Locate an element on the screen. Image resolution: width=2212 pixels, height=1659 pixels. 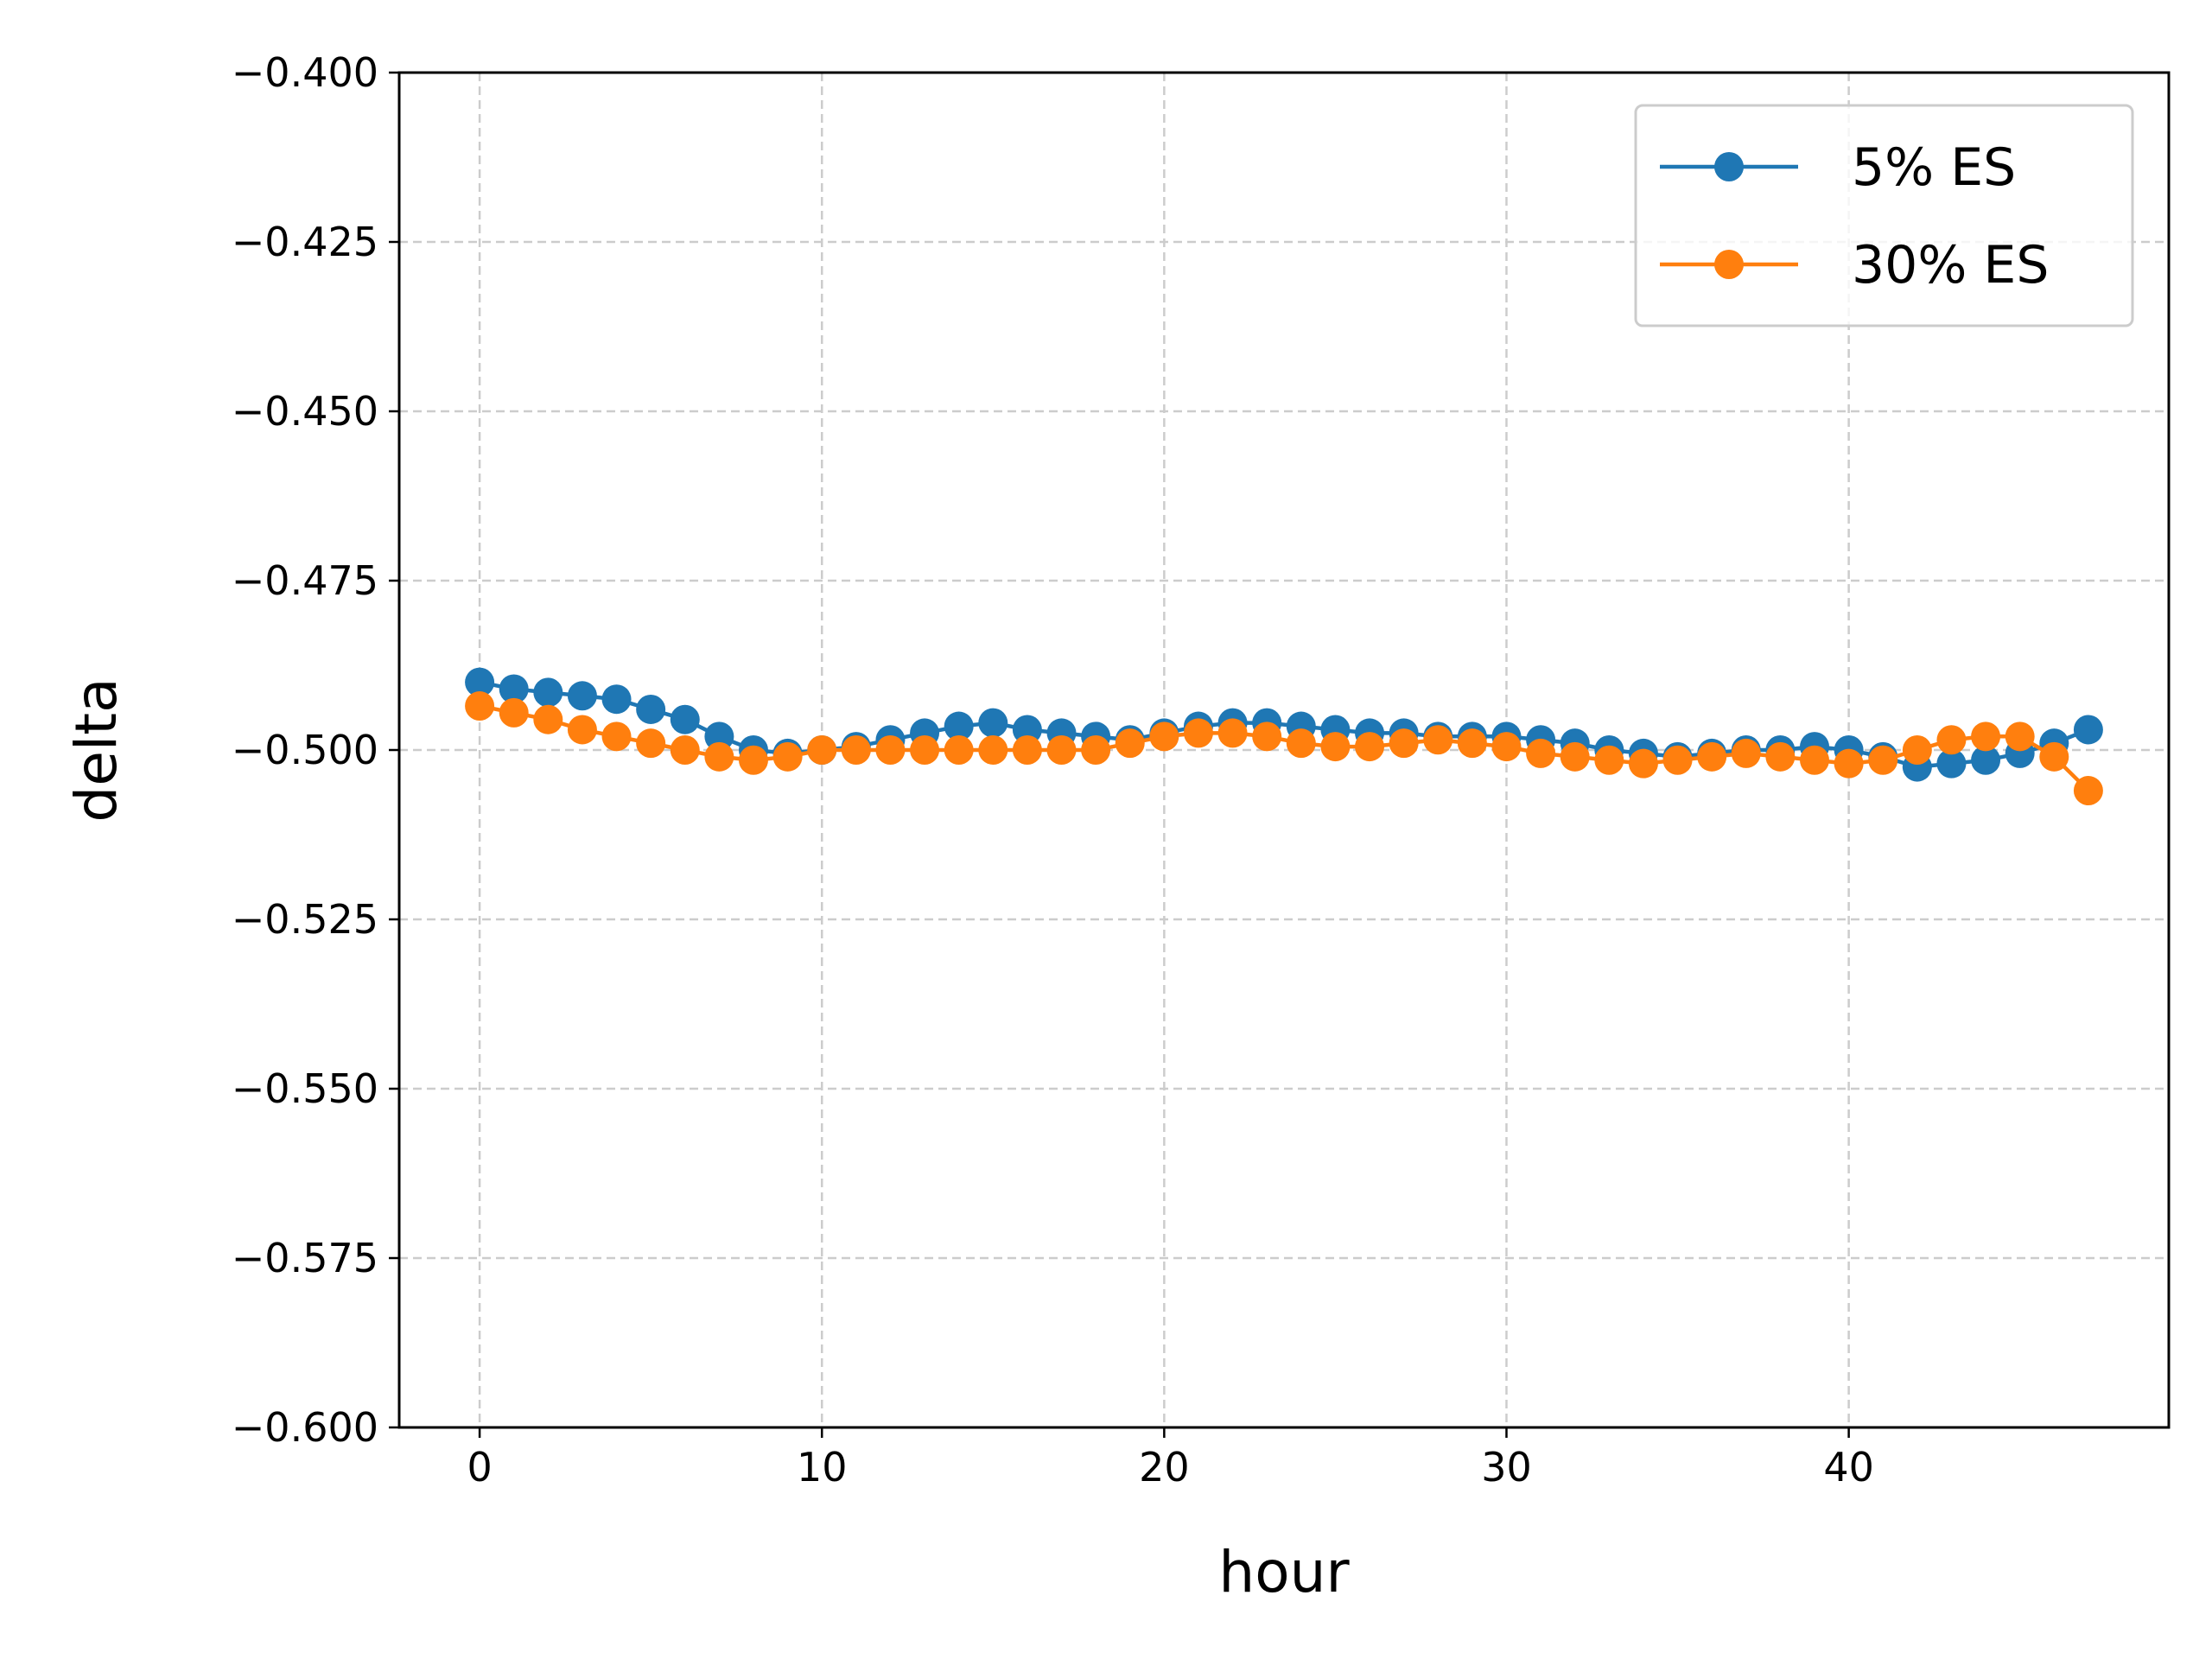
x-tick-label: 30 is located at coordinates (1506, 1467).